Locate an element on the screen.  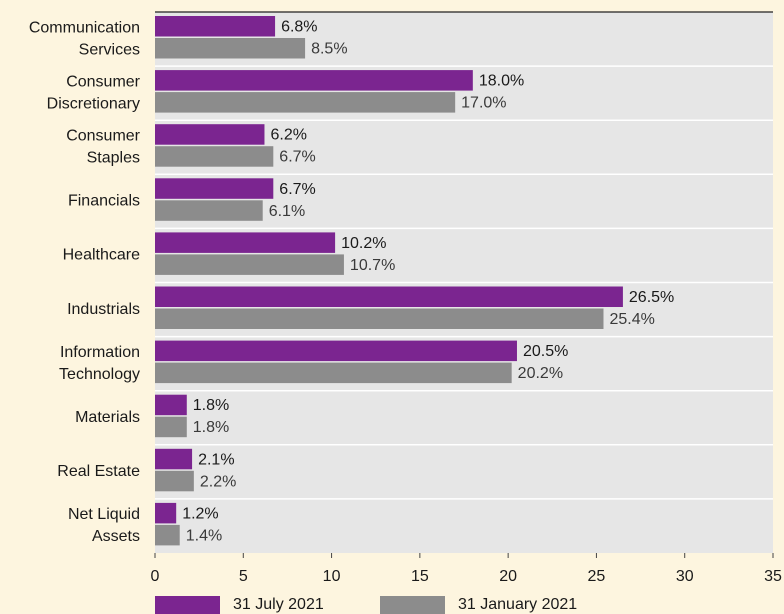
value-label: 20.5% is located at coordinates (545, 351).